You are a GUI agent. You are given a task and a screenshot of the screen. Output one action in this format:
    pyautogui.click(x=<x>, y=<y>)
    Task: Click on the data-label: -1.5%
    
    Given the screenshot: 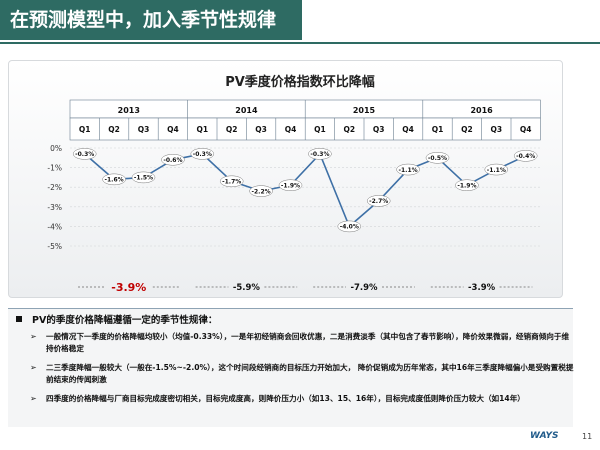 What is the action you would take?
    pyautogui.click(x=143, y=178)
    